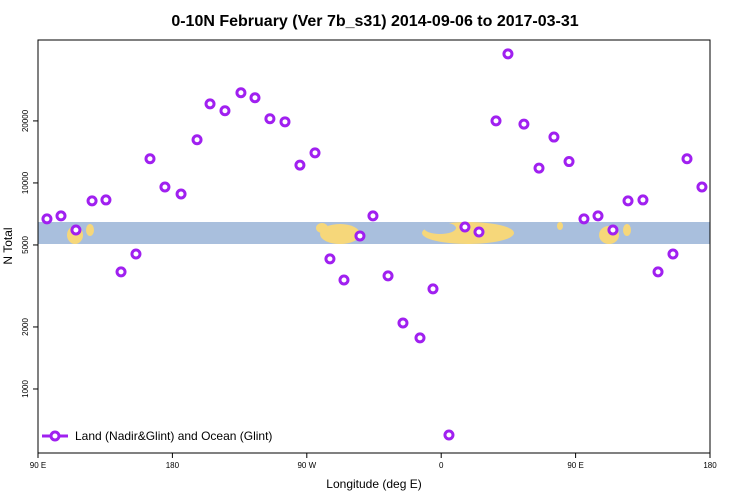  Describe the element at coordinates (25, 182) in the screenshot. I see `y-tick-label: 10000` at that location.